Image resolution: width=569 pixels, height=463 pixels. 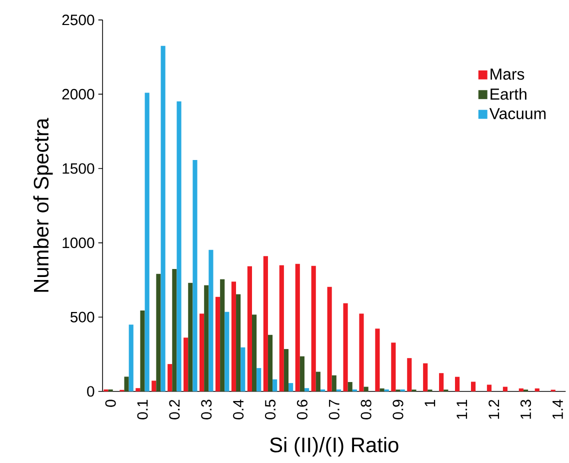 I want to click on x-tick-label: 0.6, so click(x=302, y=410).